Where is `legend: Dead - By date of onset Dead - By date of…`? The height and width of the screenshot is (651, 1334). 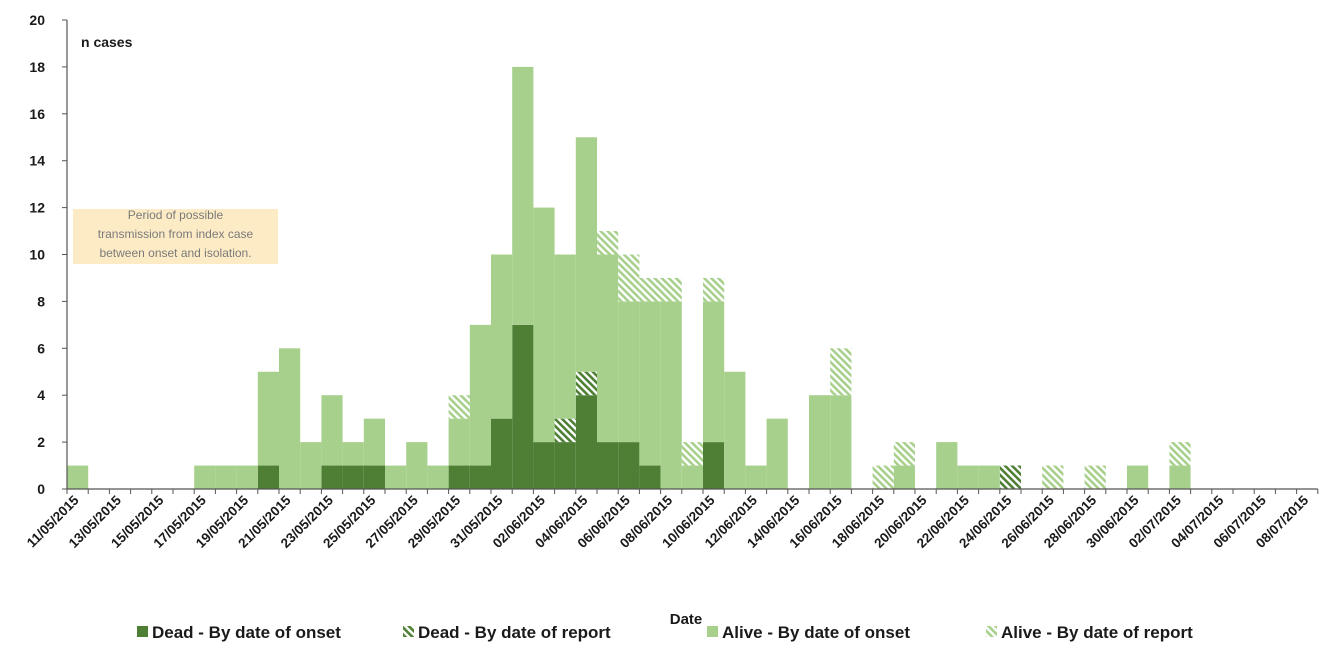 legend: Dead - By date of onset Dead - By date of… is located at coordinates (665, 632).